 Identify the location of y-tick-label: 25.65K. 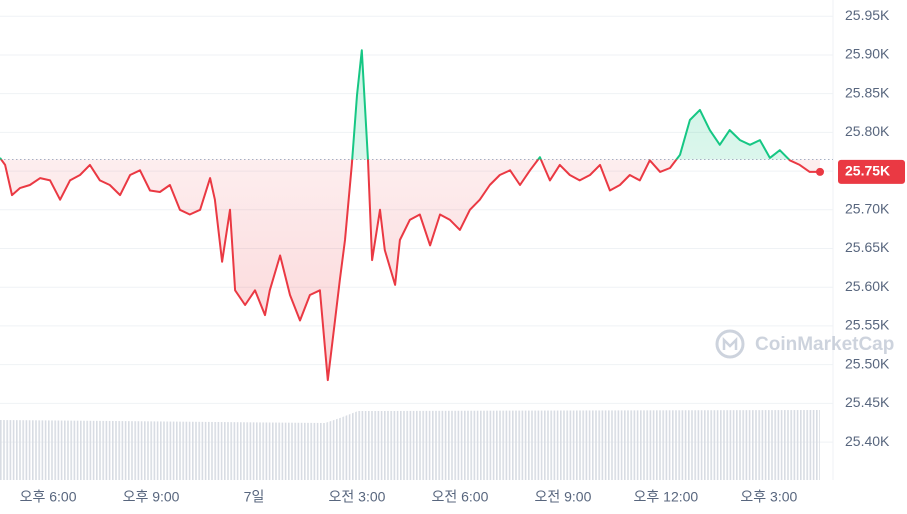
(867, 247).